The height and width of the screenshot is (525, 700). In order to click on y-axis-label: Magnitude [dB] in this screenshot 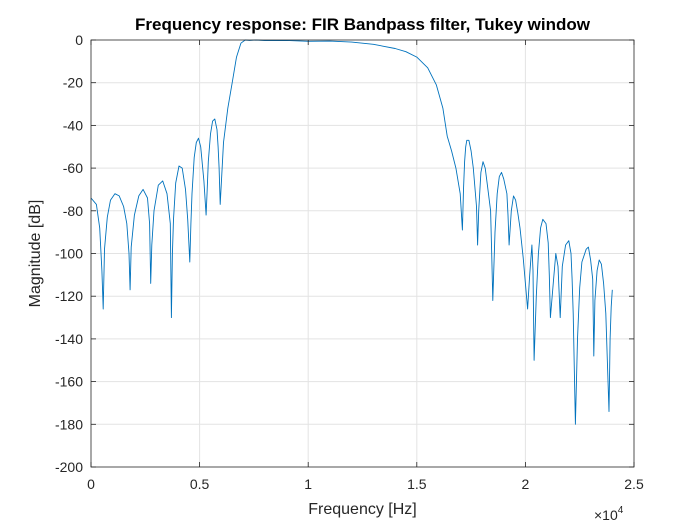, I will do `click(35, 254)`.